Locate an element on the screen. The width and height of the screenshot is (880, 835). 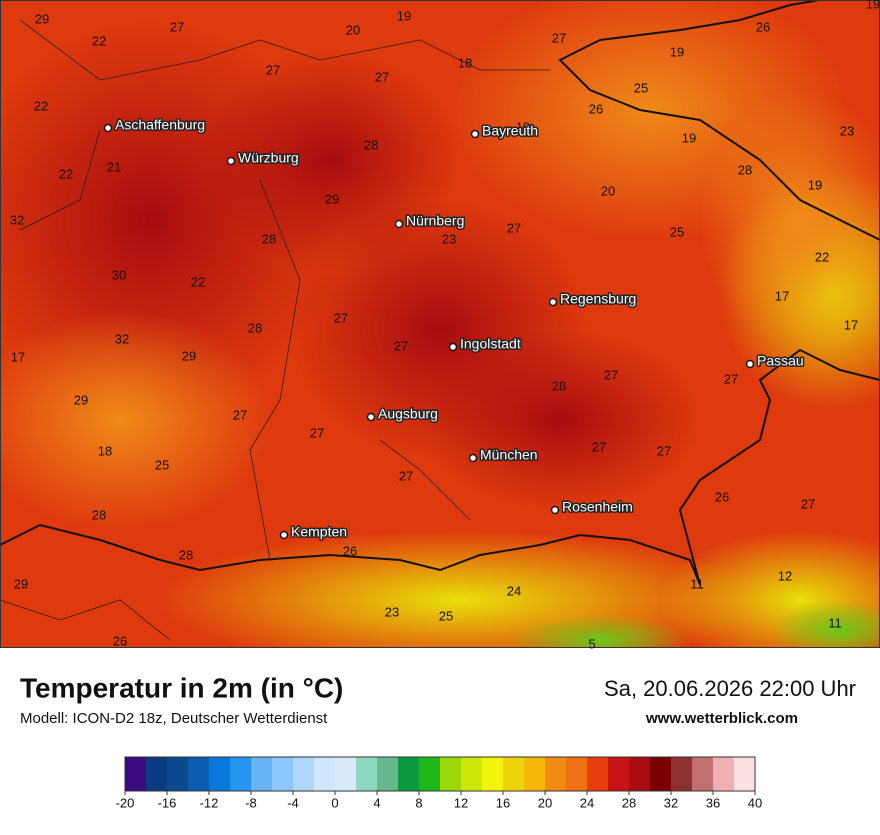
colorbar-tick-label: 36 is located at coordinates (713, 802).